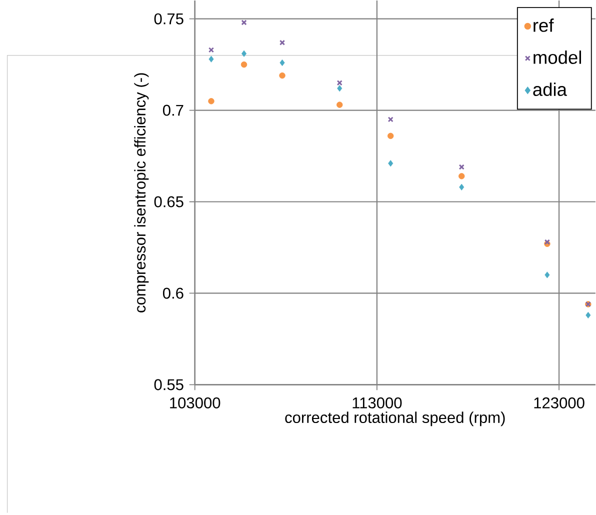 The height and width of the screenshot is (515, 596). Describe the element at coordinates (195, 403) in the screenshot. I see `x-tick-label: 103000` at that location.